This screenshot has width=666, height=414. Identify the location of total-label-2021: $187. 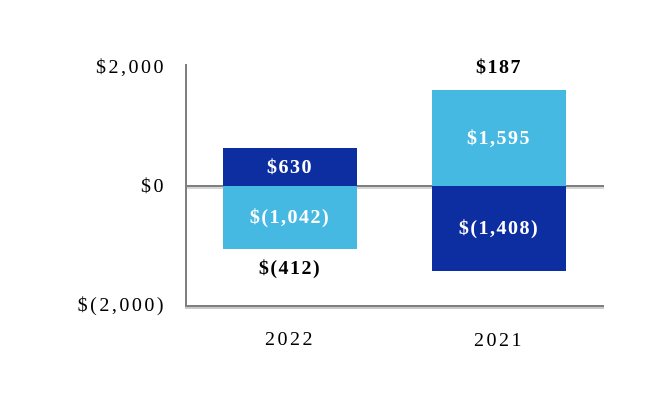
(499, 67).